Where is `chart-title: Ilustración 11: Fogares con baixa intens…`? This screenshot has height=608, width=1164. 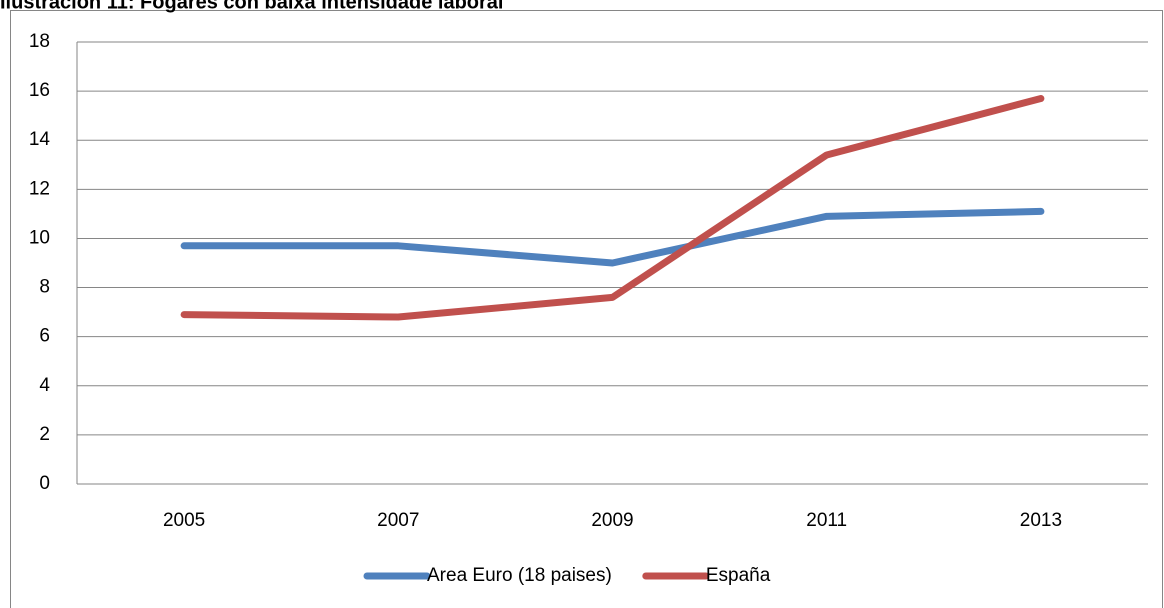
chart-title: Ilustración 11: Fogares con baixa intens… is located at coordinates (252, 6).